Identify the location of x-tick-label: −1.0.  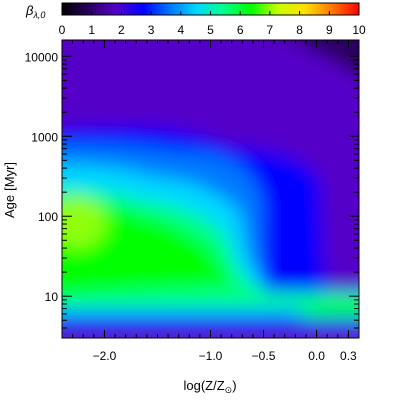
(211, 356).